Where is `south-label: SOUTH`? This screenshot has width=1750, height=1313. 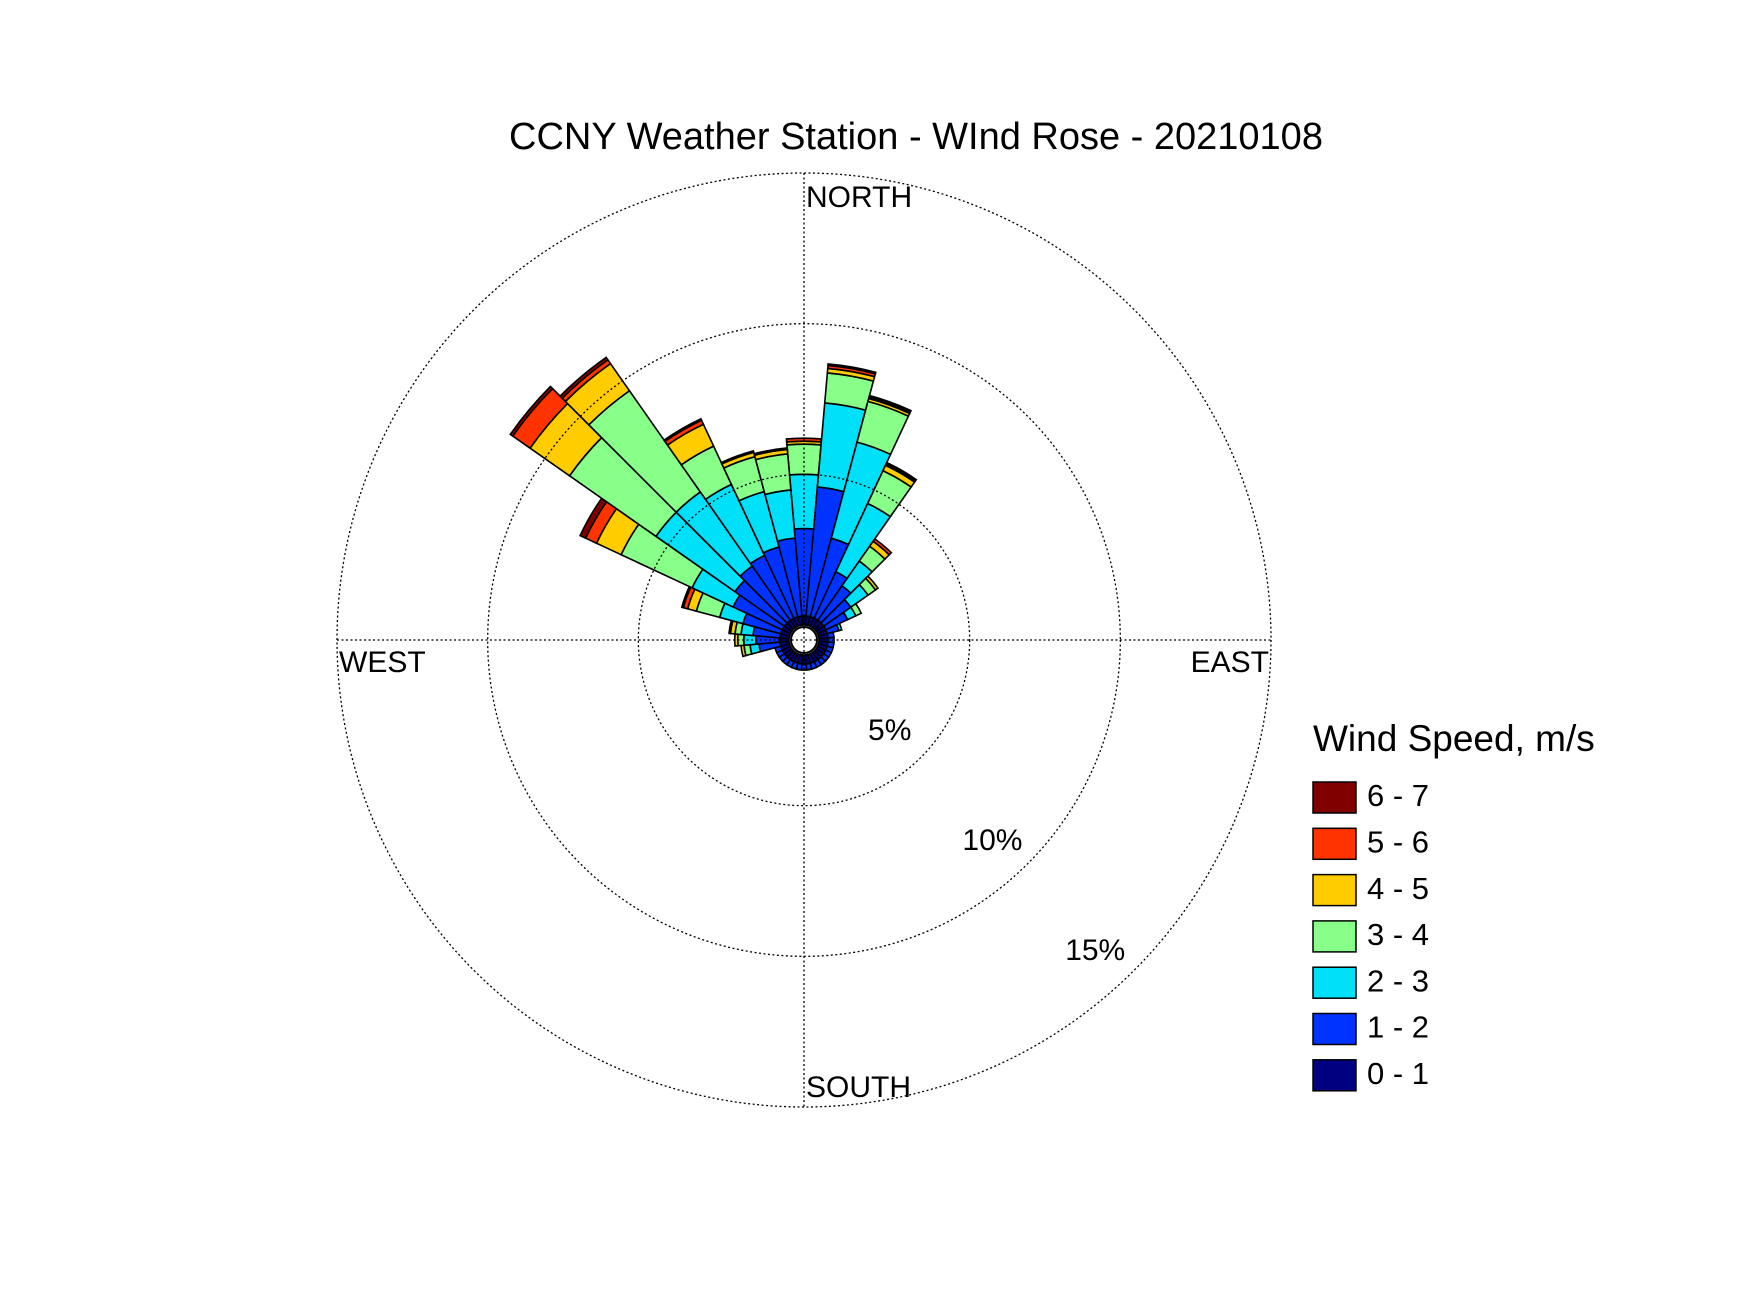
south-label: SOUTH is located at coordinates (858, 1087).